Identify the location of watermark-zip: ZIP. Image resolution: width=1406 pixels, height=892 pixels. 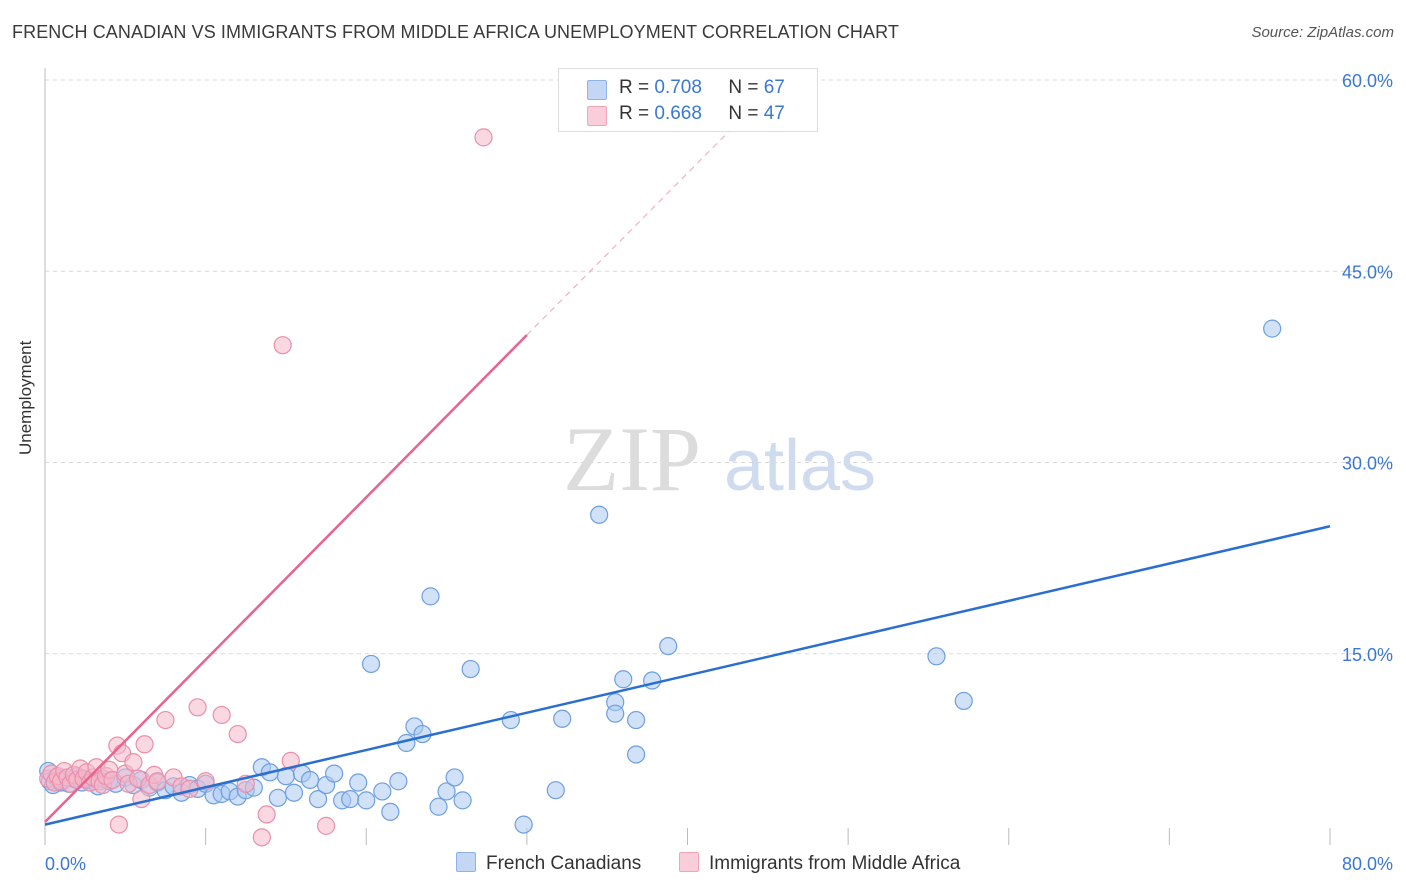
(632, 459).